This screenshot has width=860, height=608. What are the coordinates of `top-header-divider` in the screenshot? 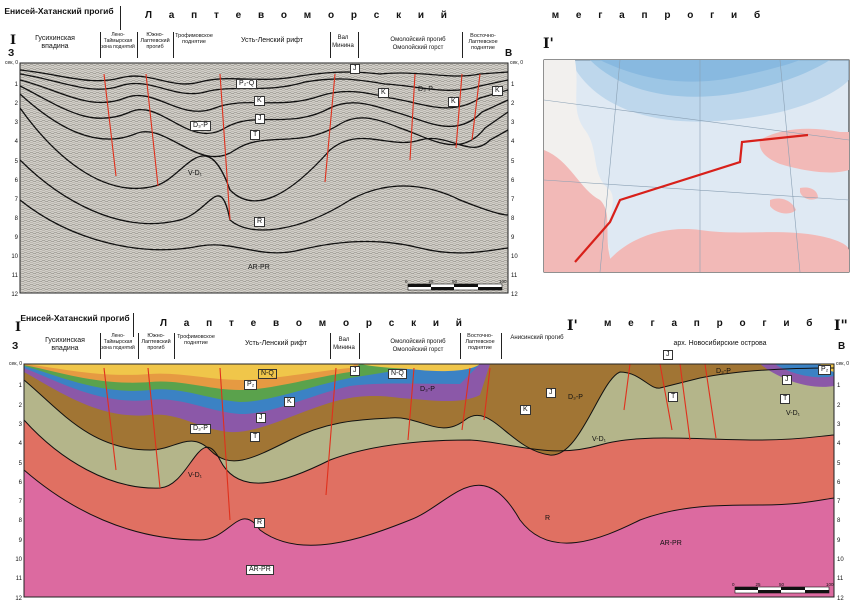 It's located at (120, 18).